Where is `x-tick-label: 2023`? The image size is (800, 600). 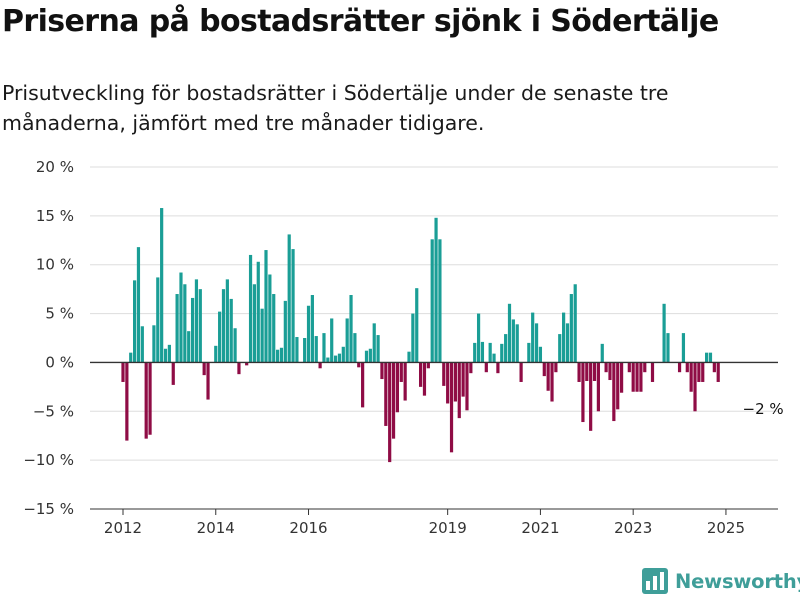
x-tick-label: 2023 is located at coordinates (633, 528).